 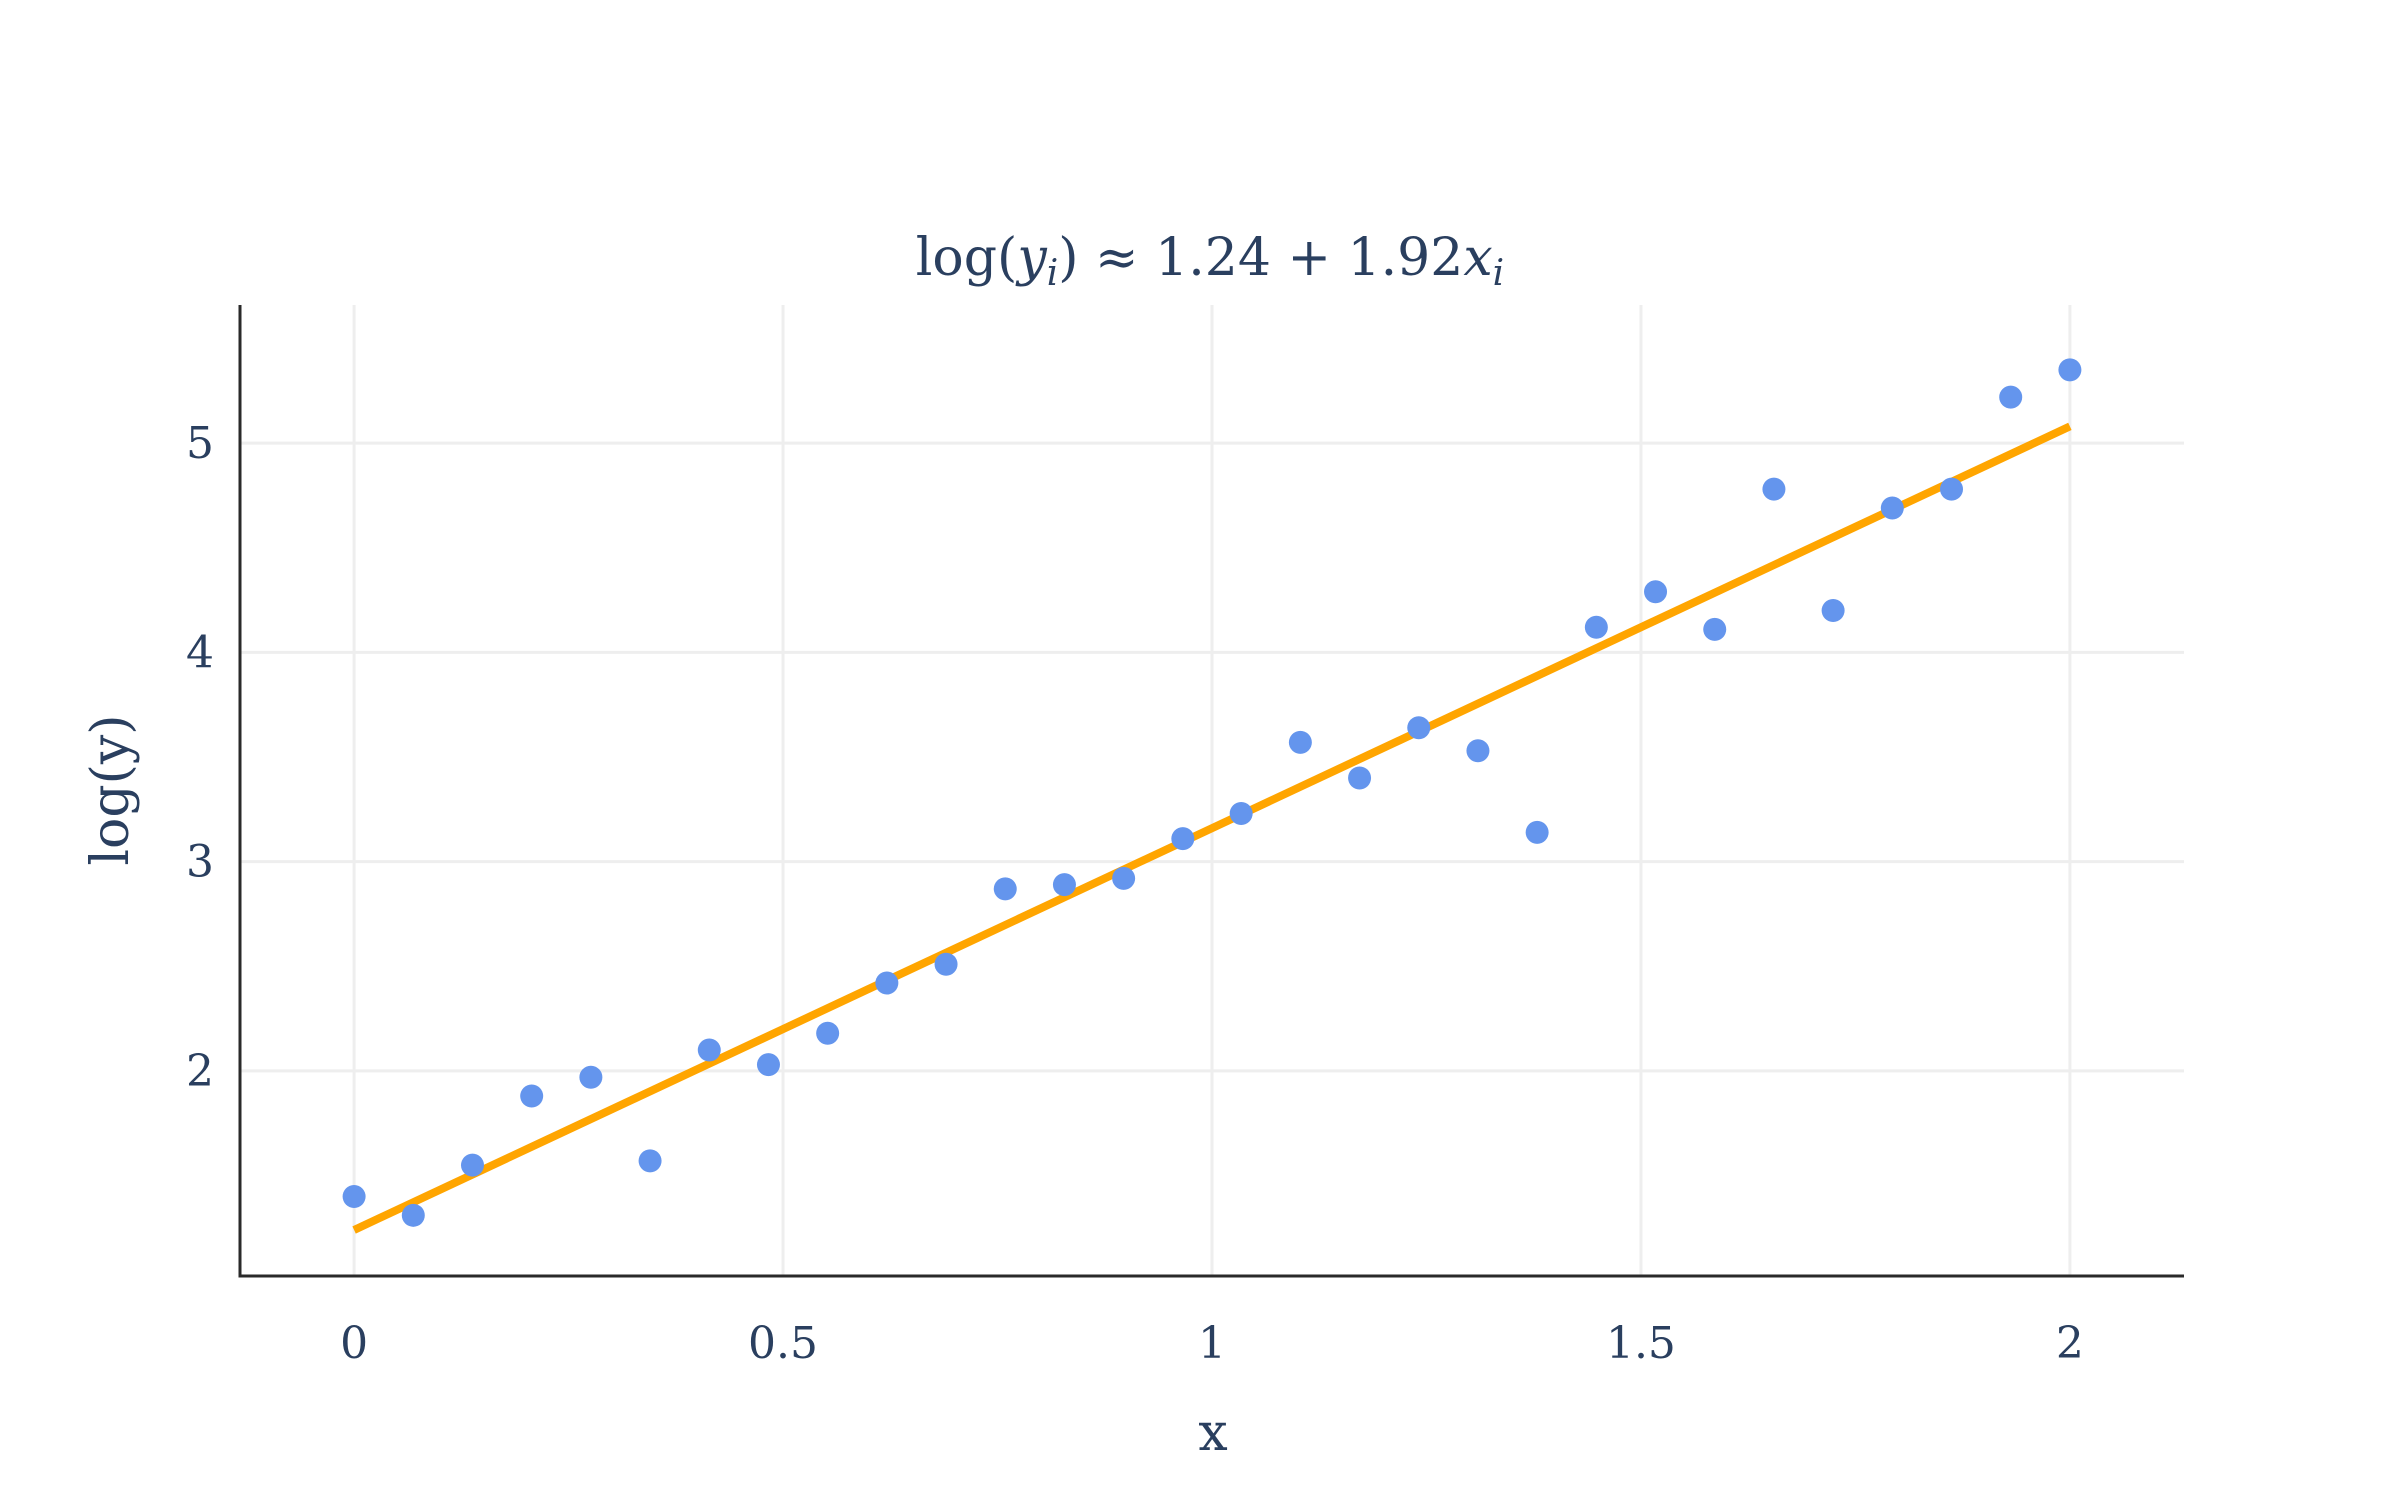 I want to click on chart-title: log(yi) ≈ 1.24 + 1.92xi, so click(x=1210, y=261).